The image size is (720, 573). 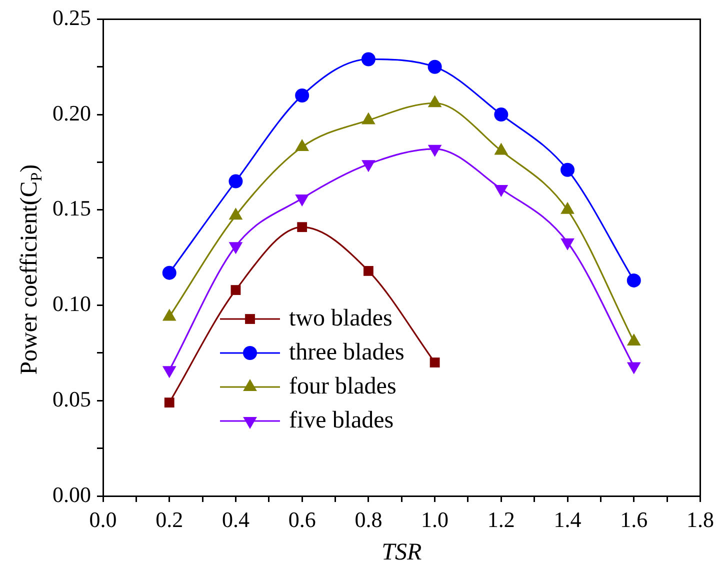 I want to click on x-tick-label: 0.0, so click(x=103, y=519).